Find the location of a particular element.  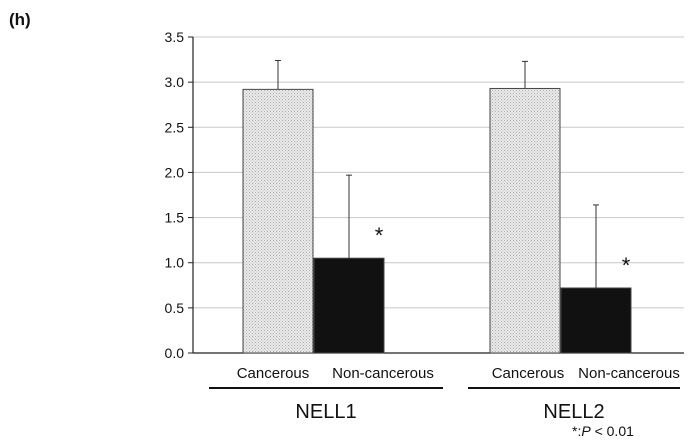

y-tick-label: 0.0 is located at coordinates (175, 353).